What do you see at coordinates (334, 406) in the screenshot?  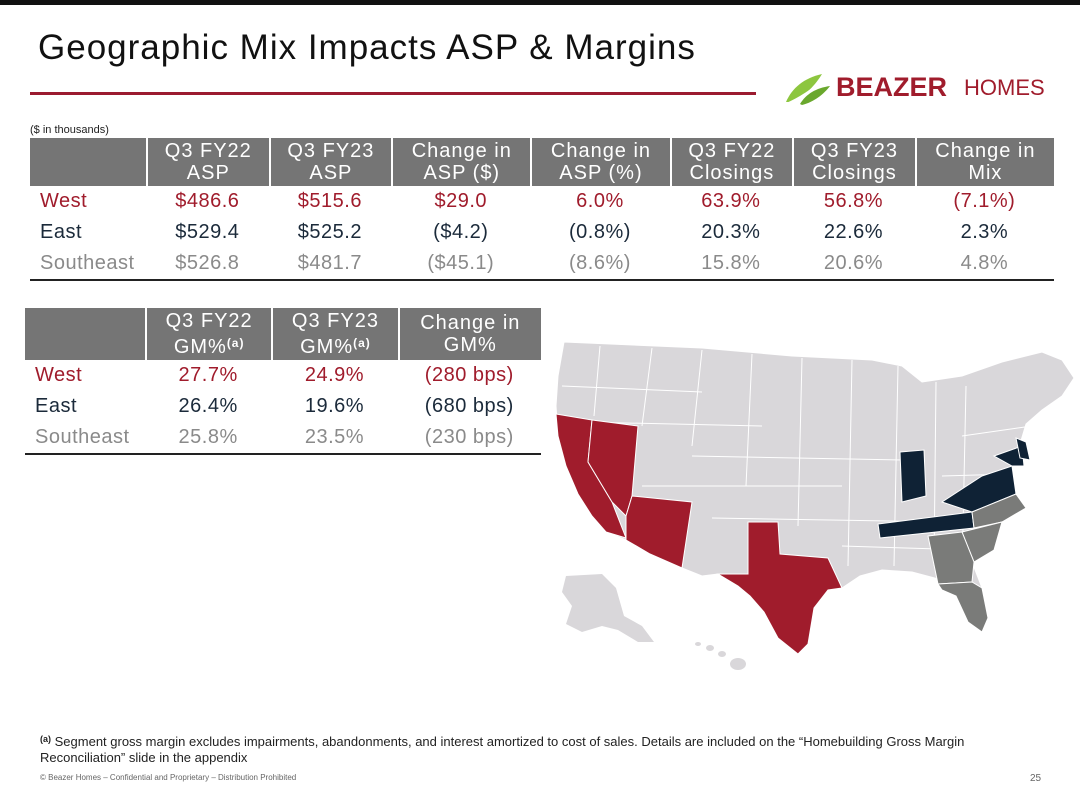 I see `table-cell: 19.6%` at bounding box center [334, 406].